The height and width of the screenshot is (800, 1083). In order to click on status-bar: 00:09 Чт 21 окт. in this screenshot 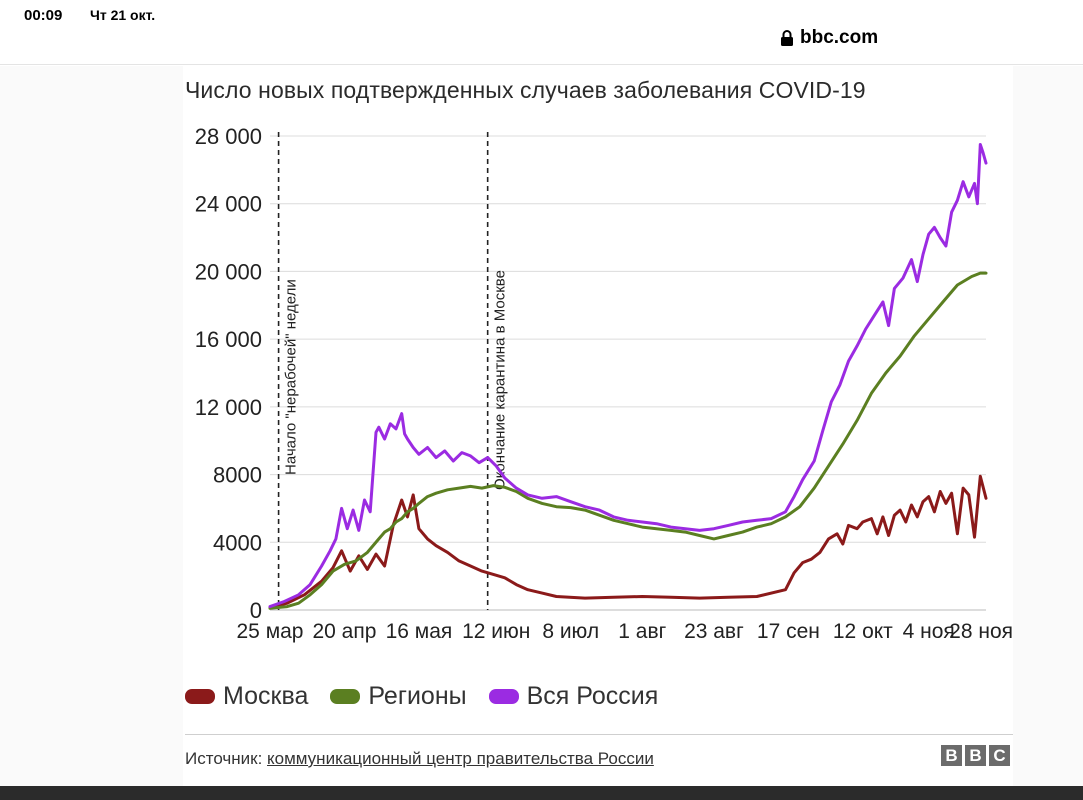, I will do `click(541, 15)`.